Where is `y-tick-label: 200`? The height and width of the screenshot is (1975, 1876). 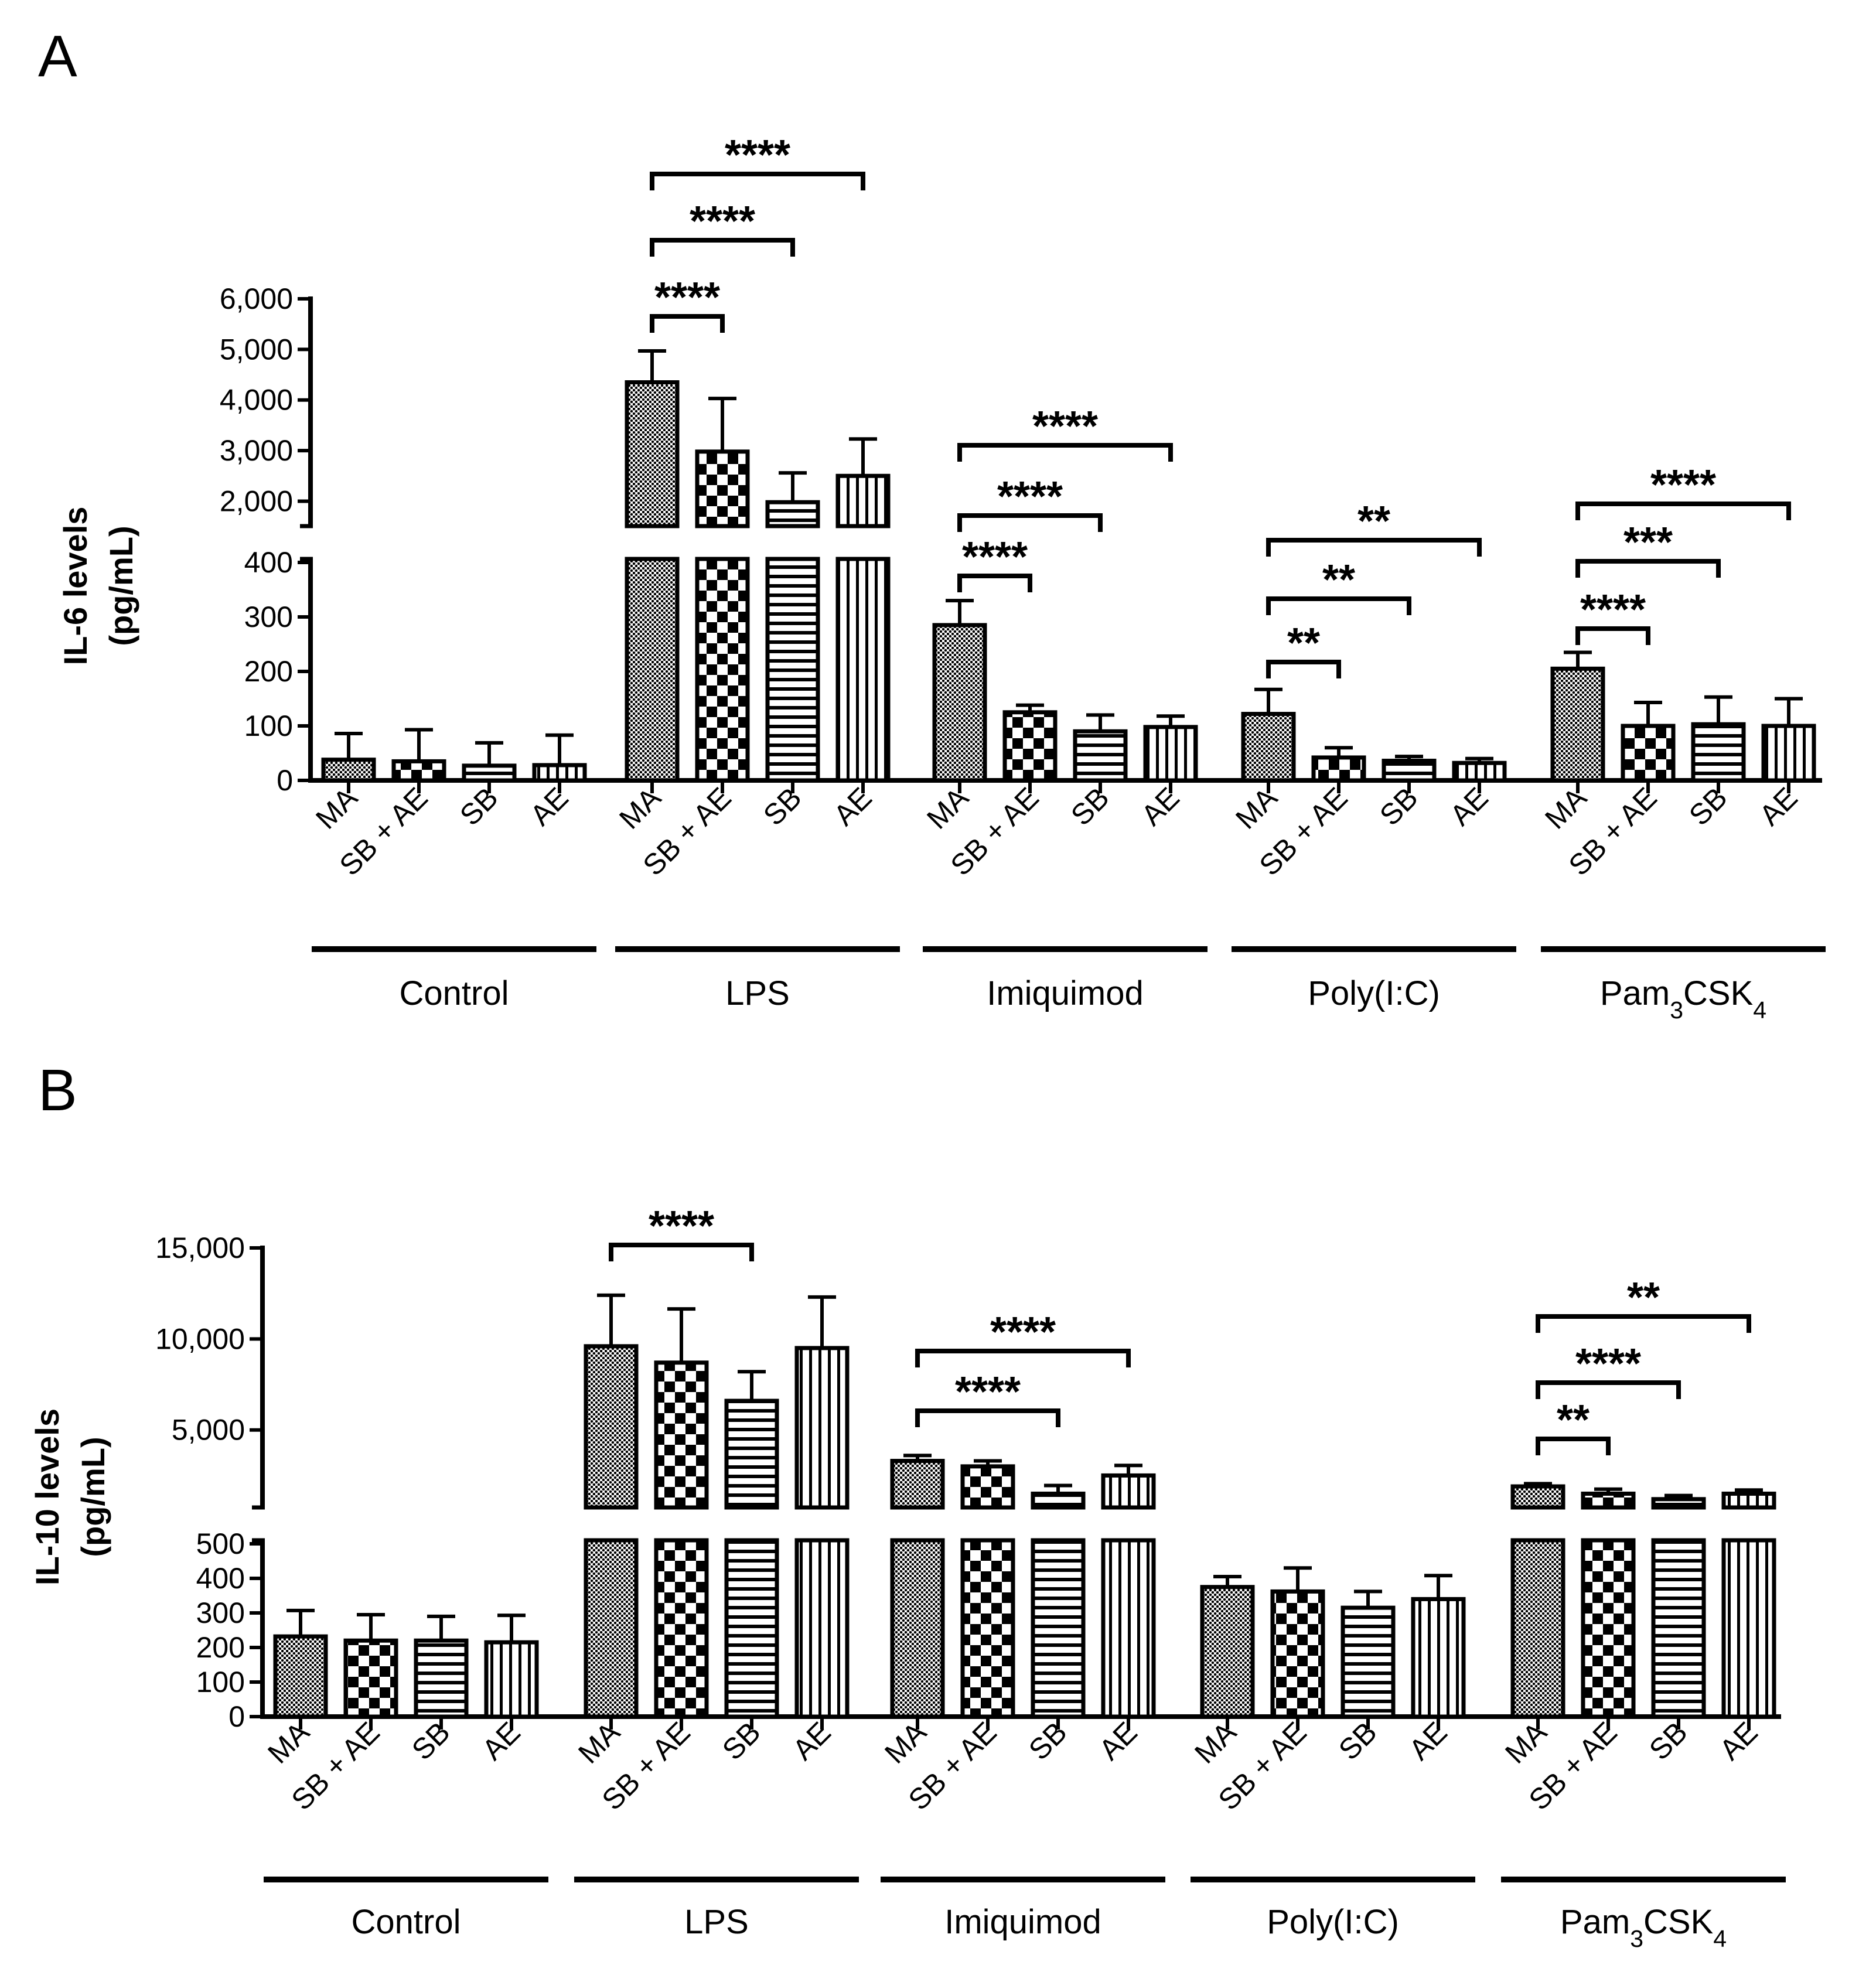
y-tick-label: 200 is located at coordinates (268, 671).